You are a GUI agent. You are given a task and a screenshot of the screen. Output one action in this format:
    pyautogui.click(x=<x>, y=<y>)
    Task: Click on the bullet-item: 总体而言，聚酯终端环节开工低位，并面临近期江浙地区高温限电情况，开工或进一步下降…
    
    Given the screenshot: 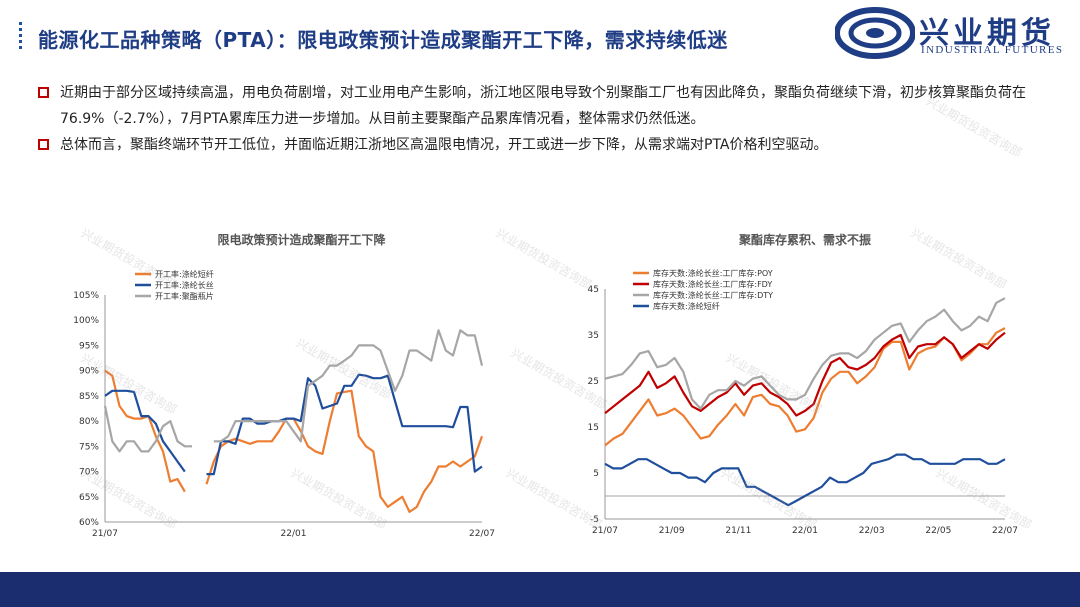 What is the action you would take?
    pyautogui.click(x=548, y=145)
    